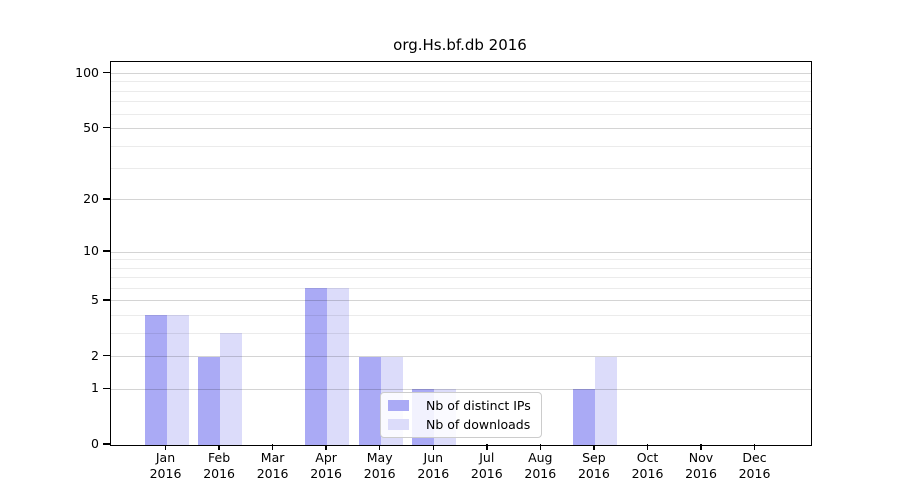 This screenshot has width=900, height=500. Describe the element at coordinates (701, 465) in the screenshot. I see `x-axis-tick-label: Nov 2016` at that location.